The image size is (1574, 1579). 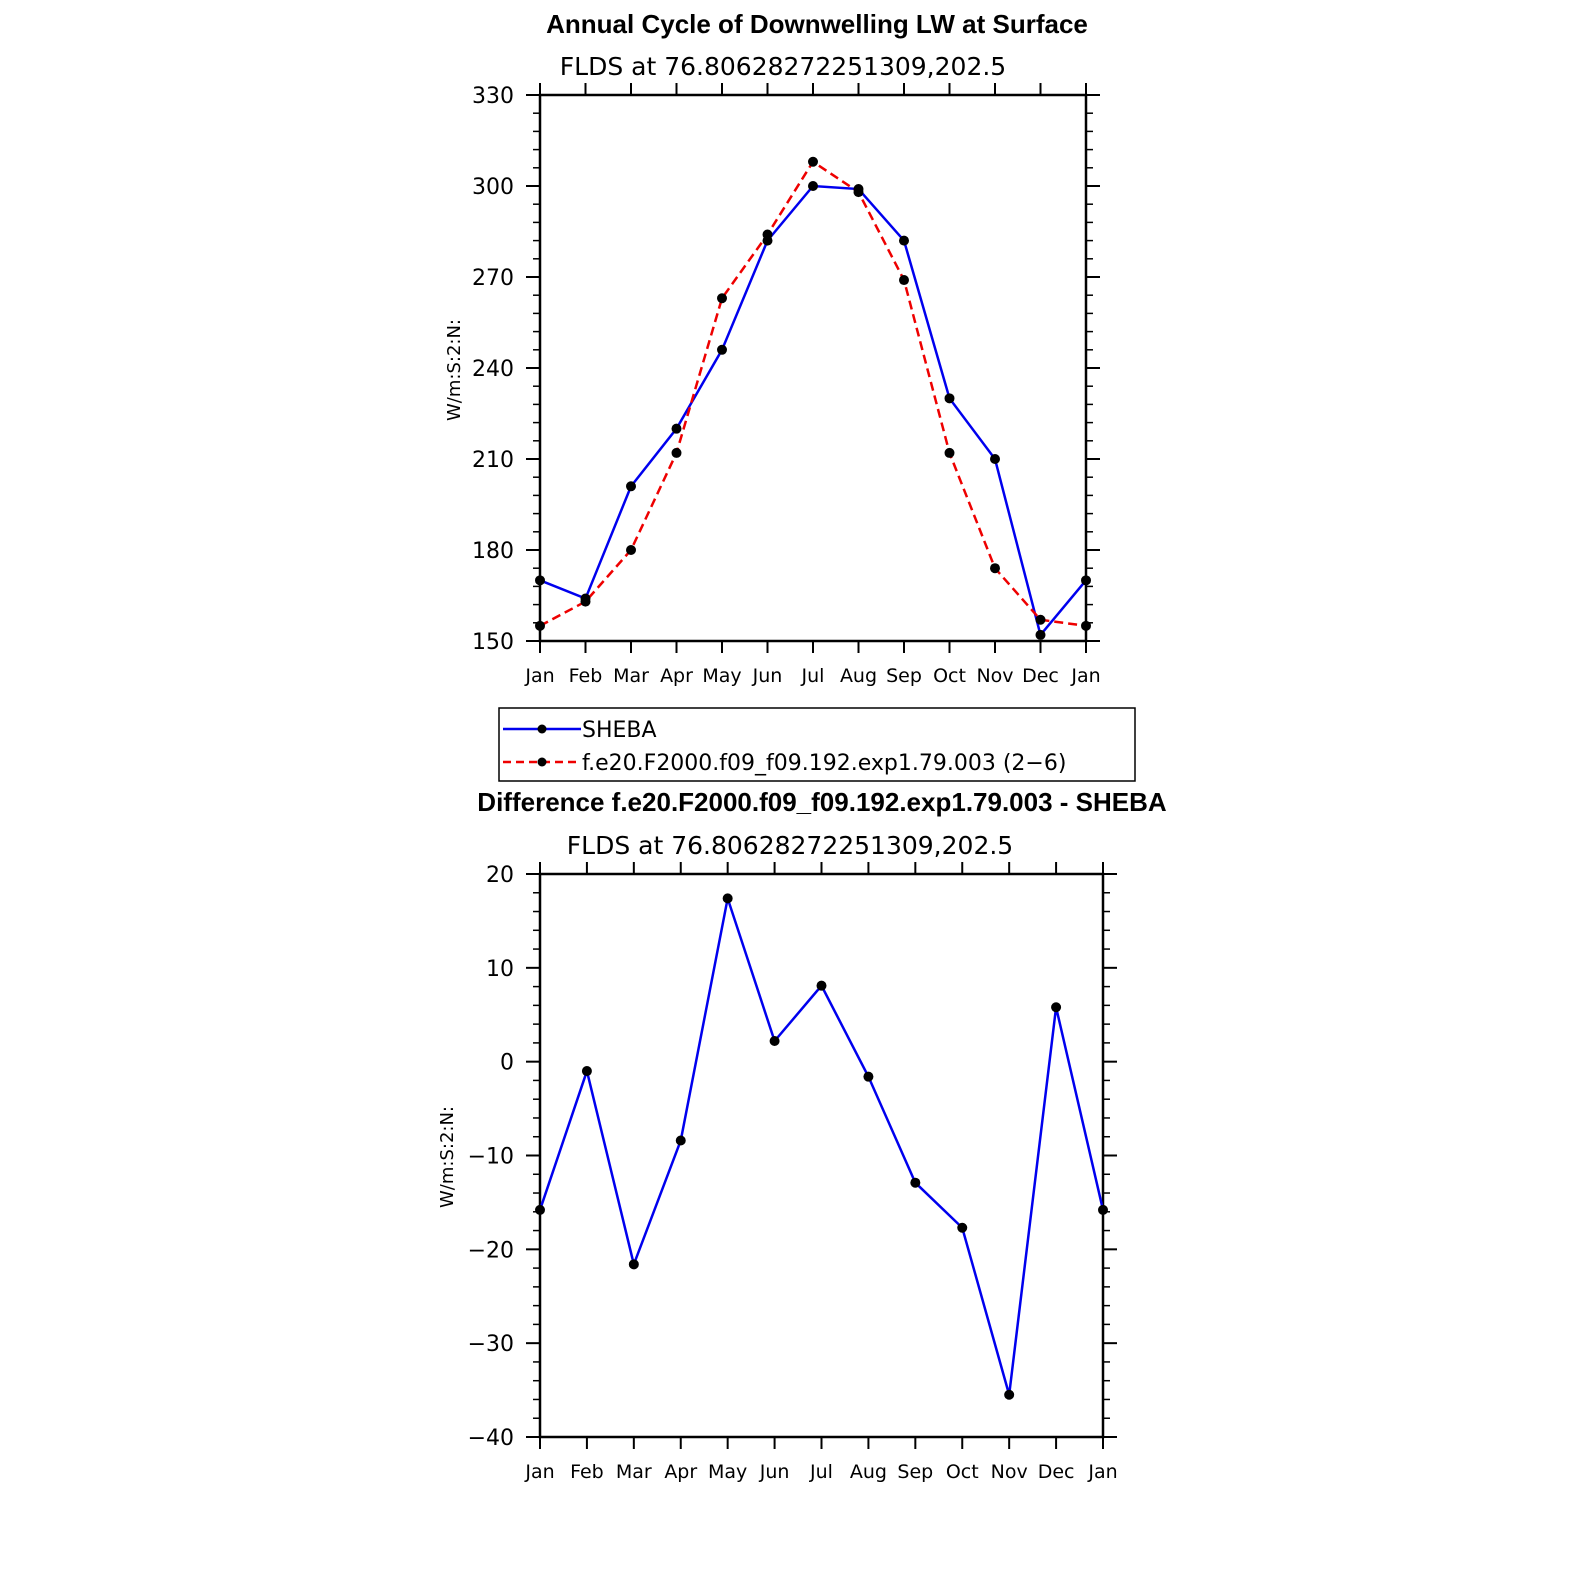 I want to click on top-y-tick-label: 180, so click(x=493, y=551).